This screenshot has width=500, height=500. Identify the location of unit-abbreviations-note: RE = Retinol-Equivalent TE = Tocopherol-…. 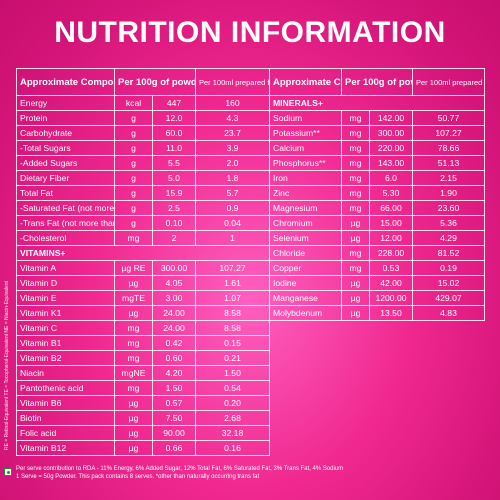
(7, 365).